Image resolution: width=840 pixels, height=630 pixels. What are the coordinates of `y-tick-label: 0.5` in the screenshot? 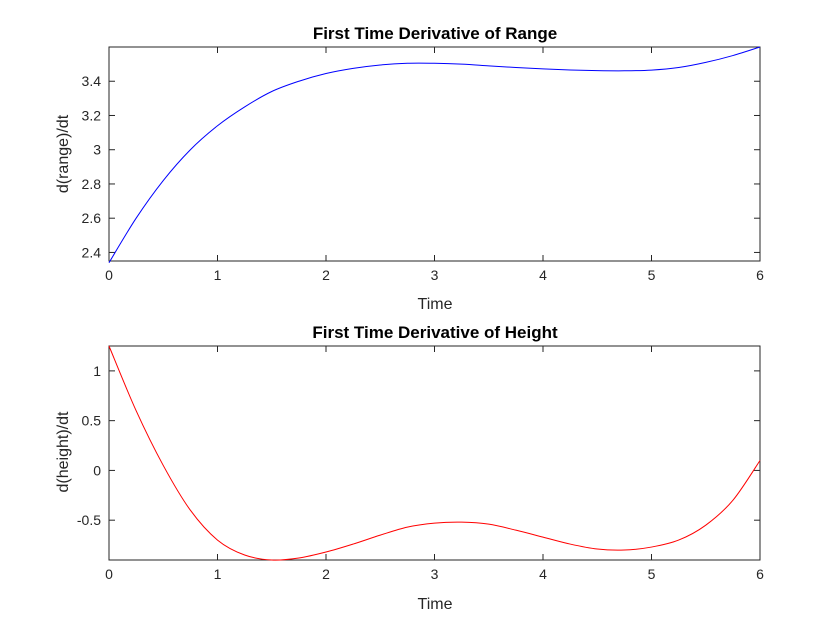 It's located at (92, 421).